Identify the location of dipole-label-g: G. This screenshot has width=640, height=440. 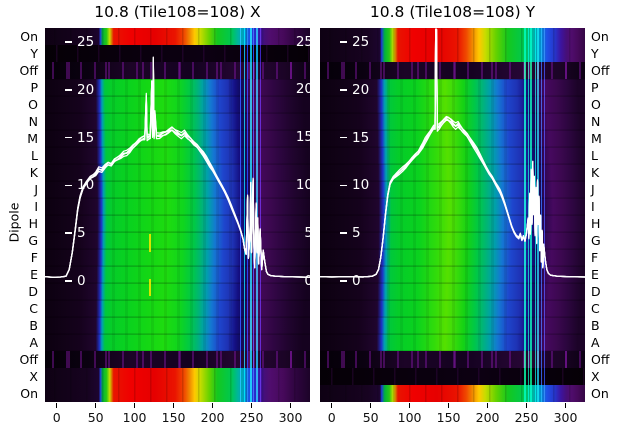
(33, 240).